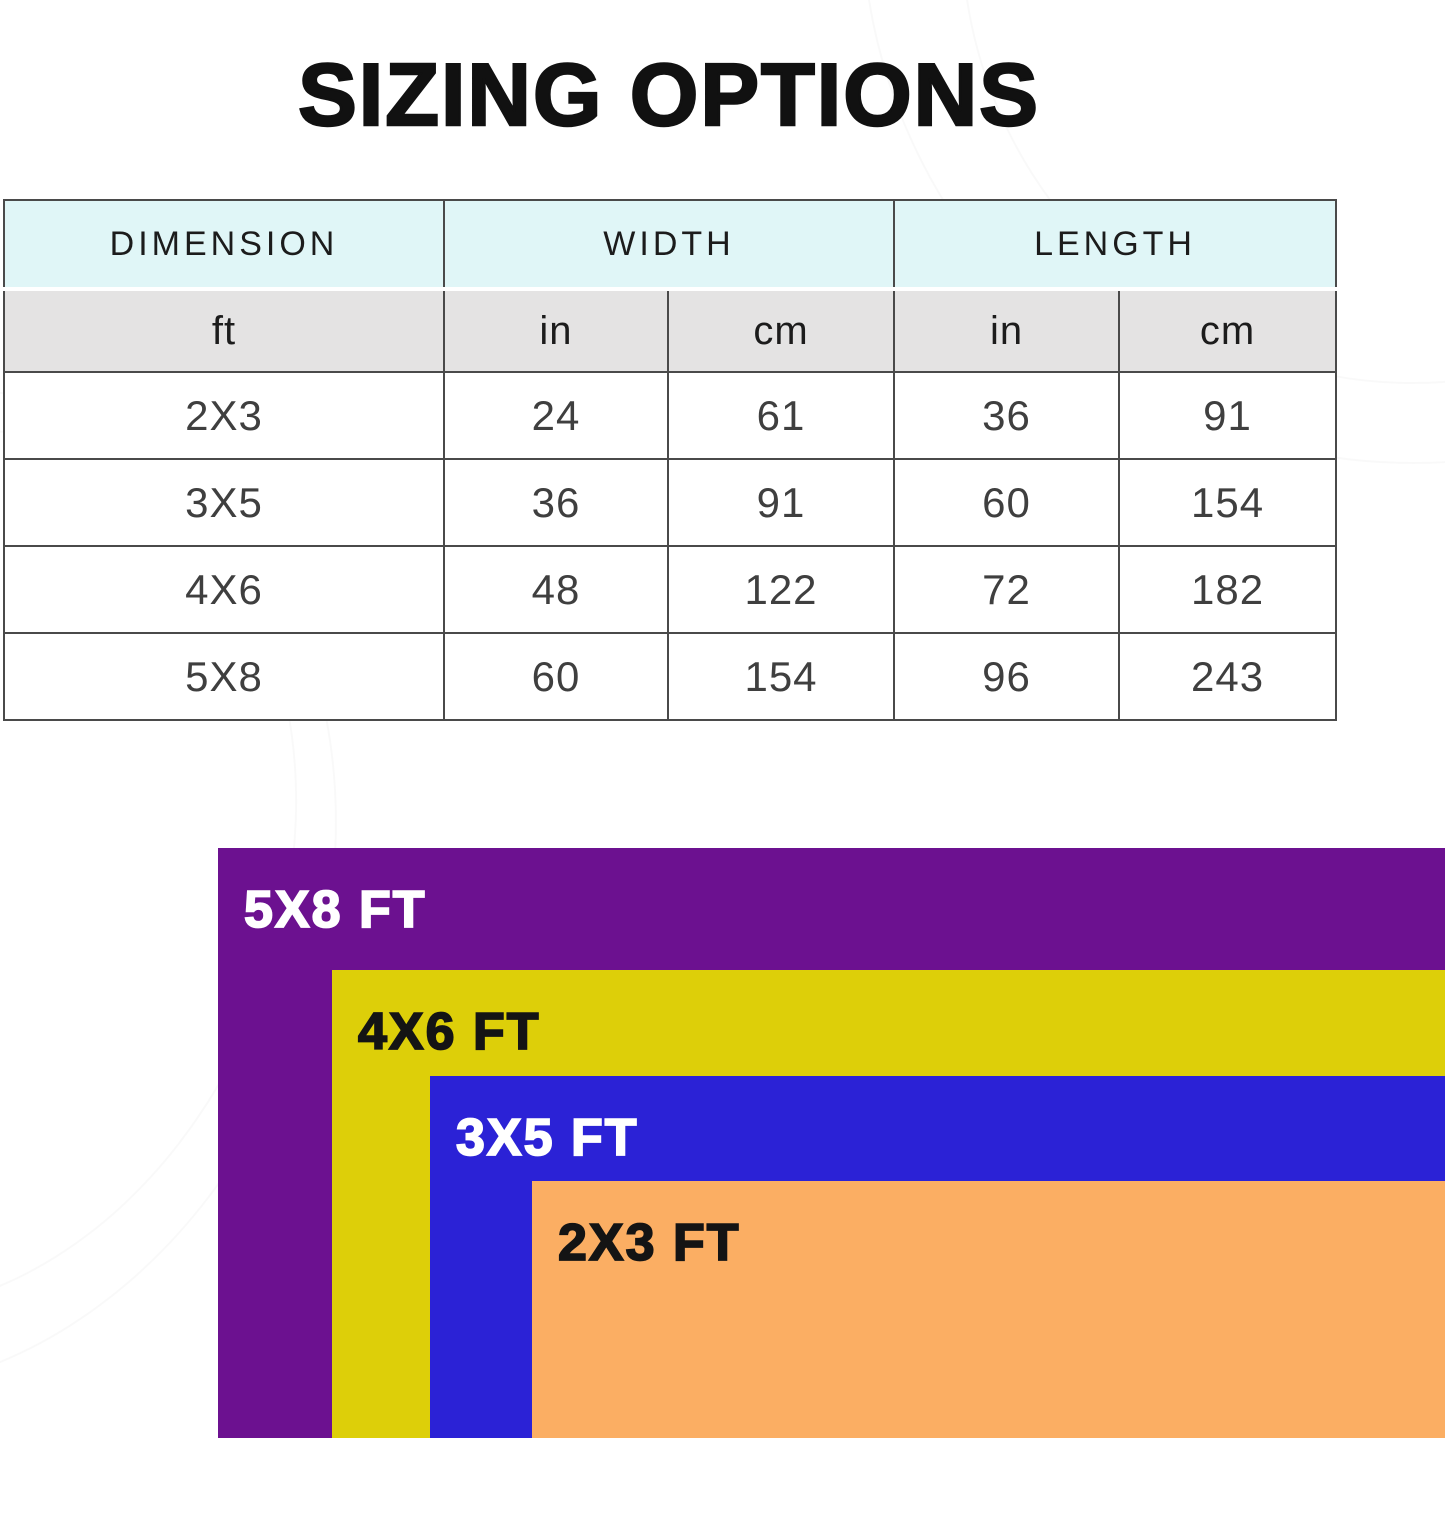 This screenshot has width=1445, height=1514. I want to click on table-cell-length-cm: 154, so click(1228, 502).